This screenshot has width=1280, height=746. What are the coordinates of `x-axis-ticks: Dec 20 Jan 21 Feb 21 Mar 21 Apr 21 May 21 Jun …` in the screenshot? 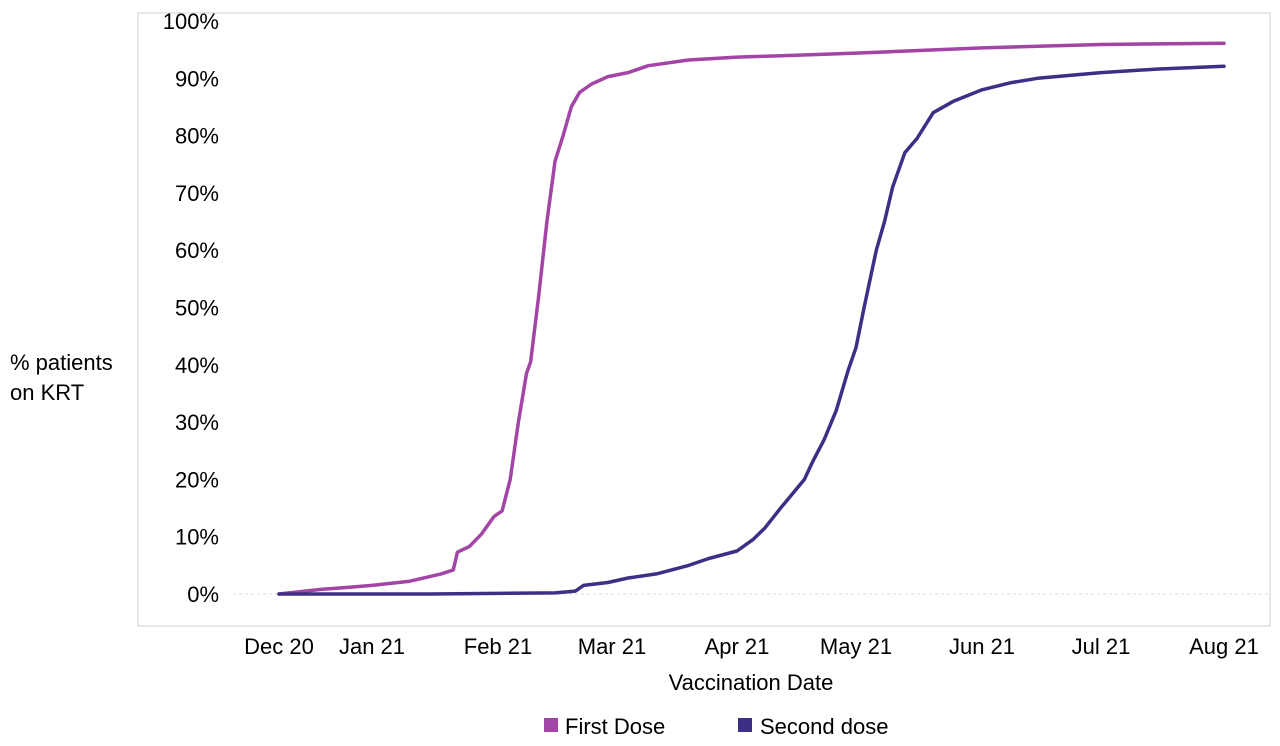 It's located at (751, 646).